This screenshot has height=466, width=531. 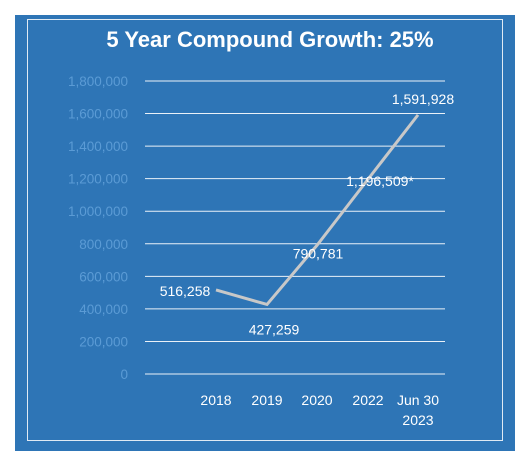 What do you see at coordinates (185, 291) in the screenshot?
I see `data-label: 516,258` at bounding box center [185, 291].